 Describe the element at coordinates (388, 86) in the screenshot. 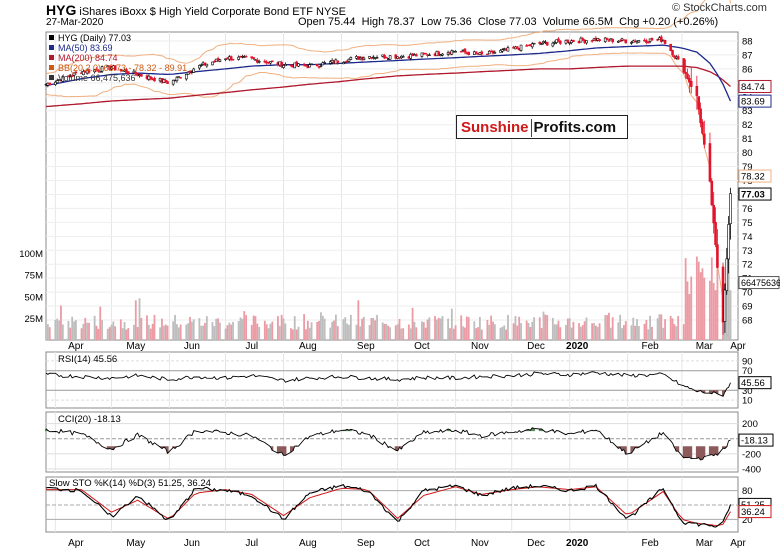

I see `ma200-line` at that location.